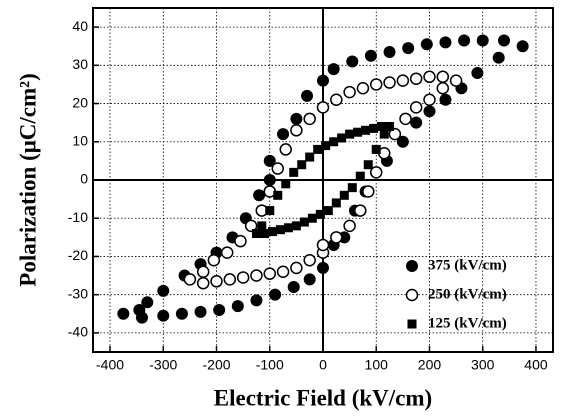 This screenshot has width=563, height=416. Describe the element at coordinates (110, 365) in the screenshot. I see `x-tick-label: -400` at that location.